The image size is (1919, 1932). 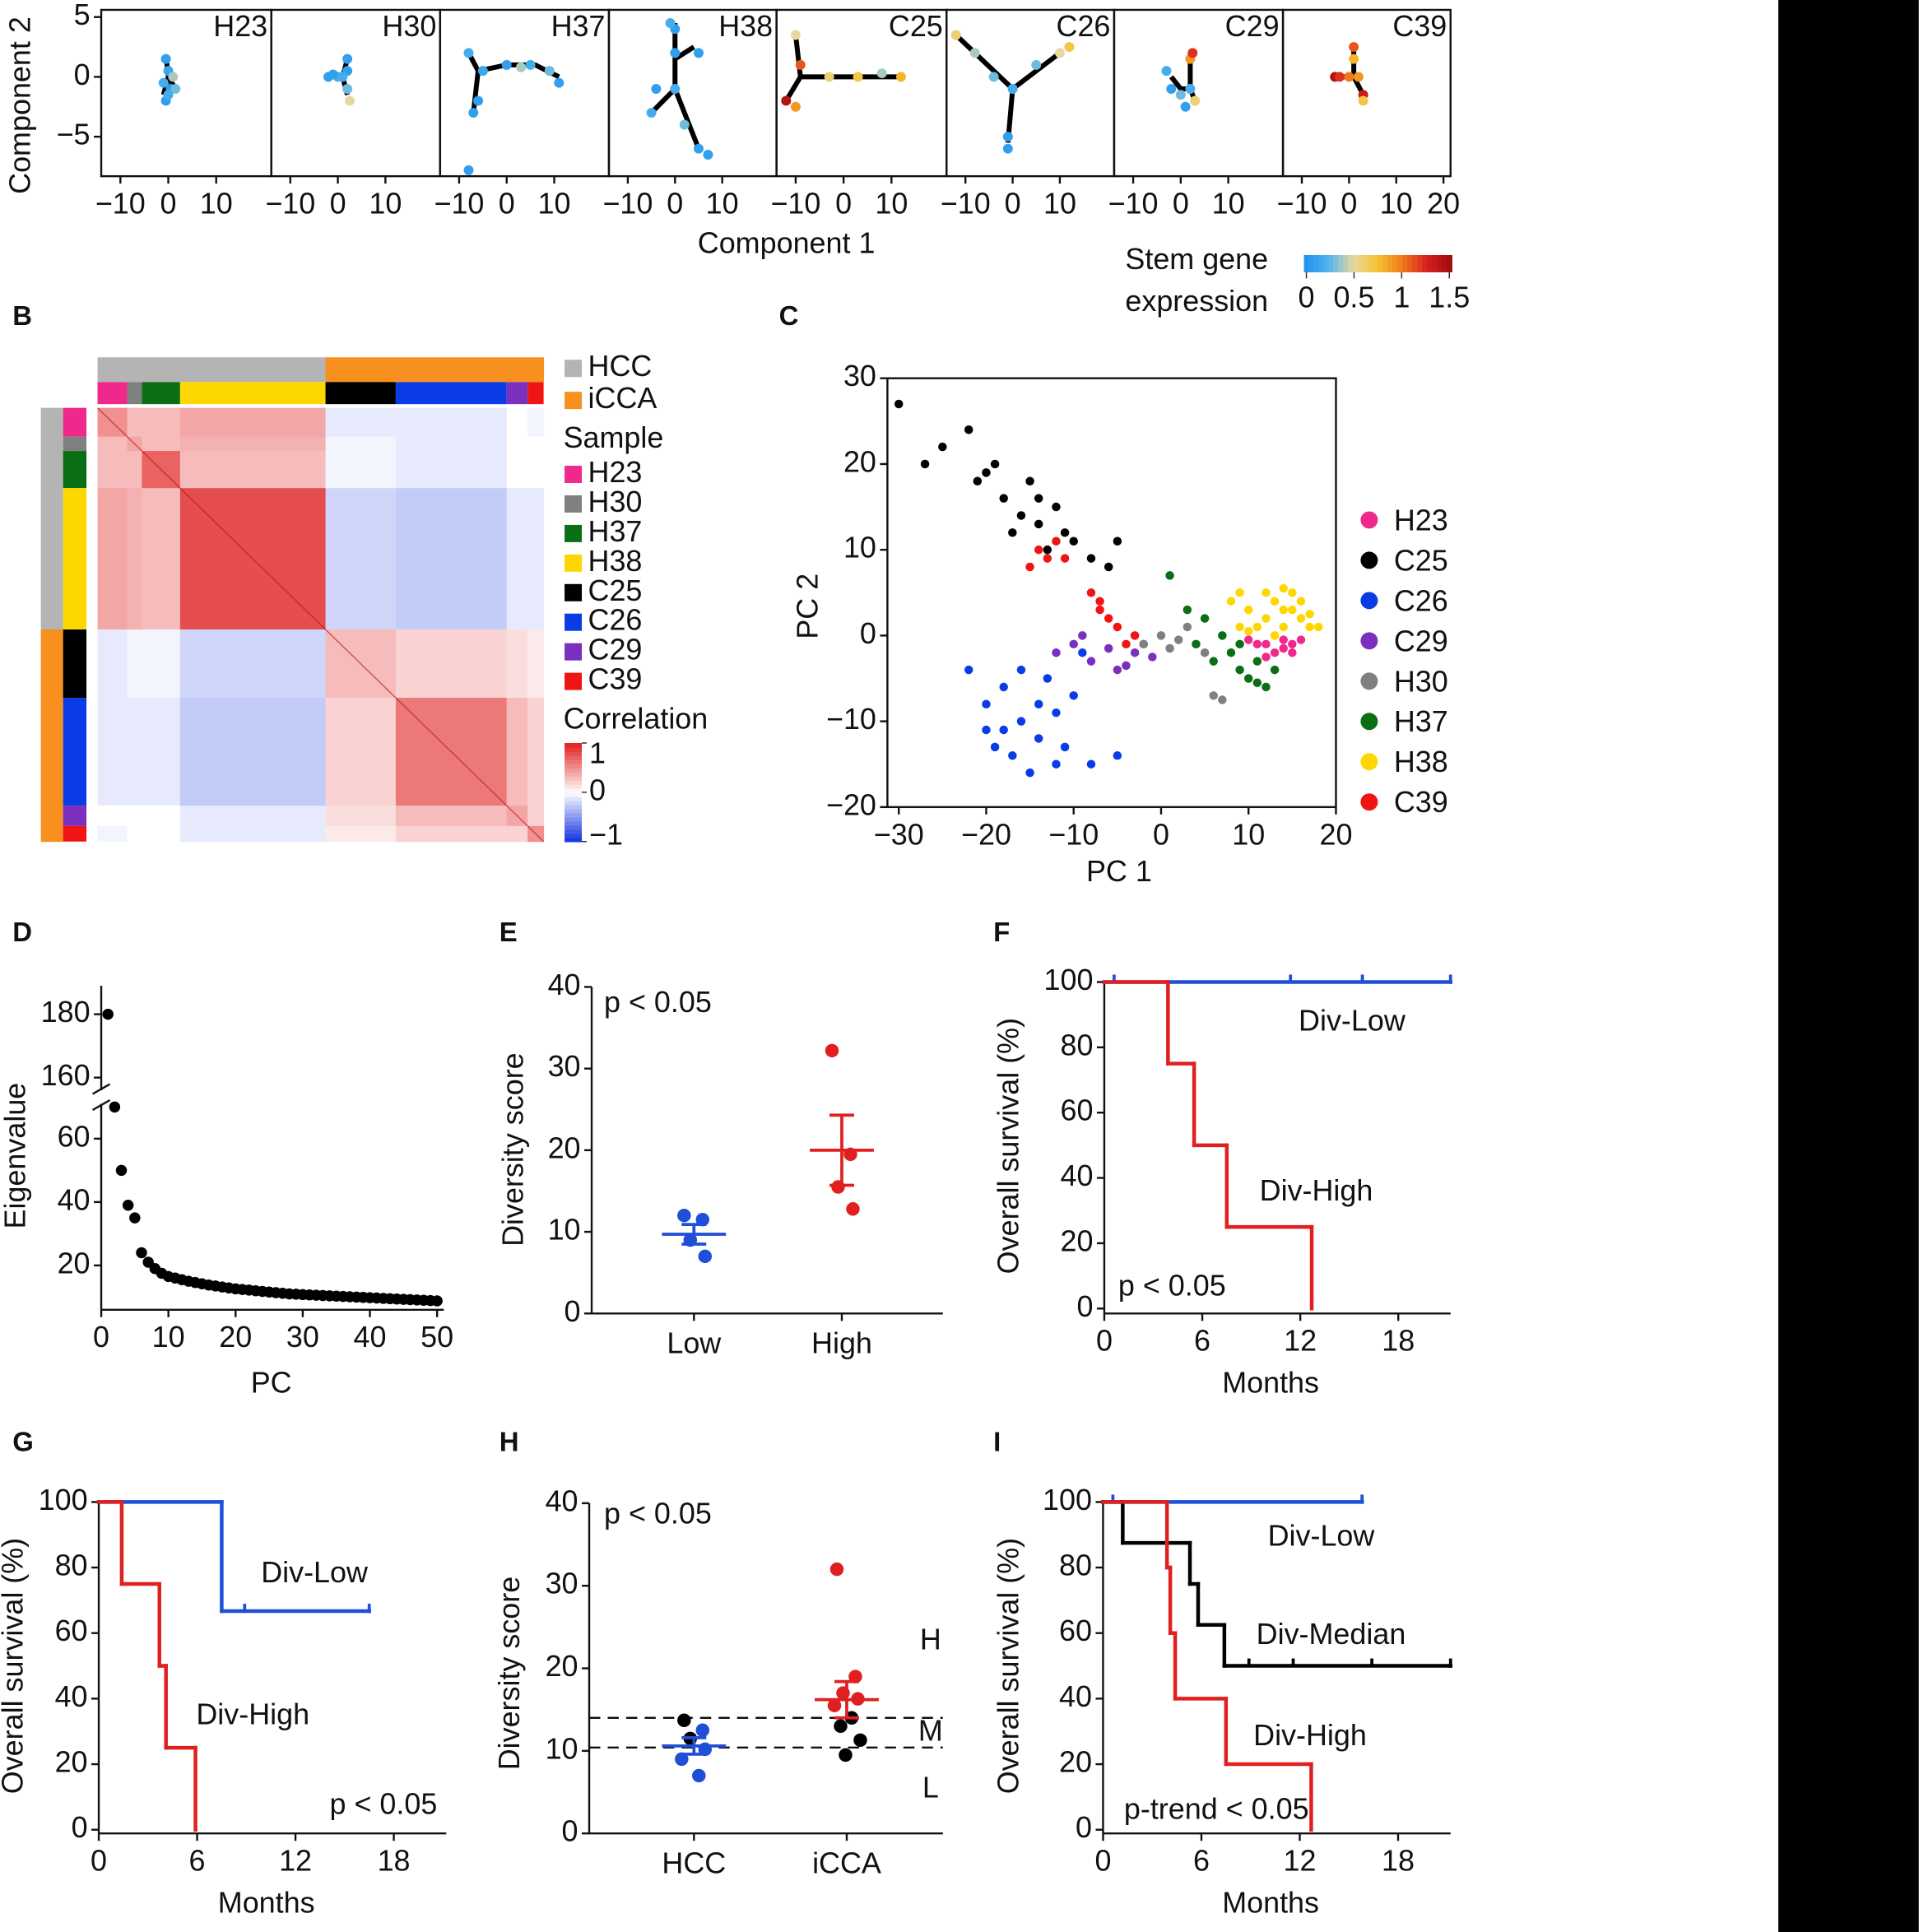 I want to click on legend-label: C39, so click(x=1421, y=802).